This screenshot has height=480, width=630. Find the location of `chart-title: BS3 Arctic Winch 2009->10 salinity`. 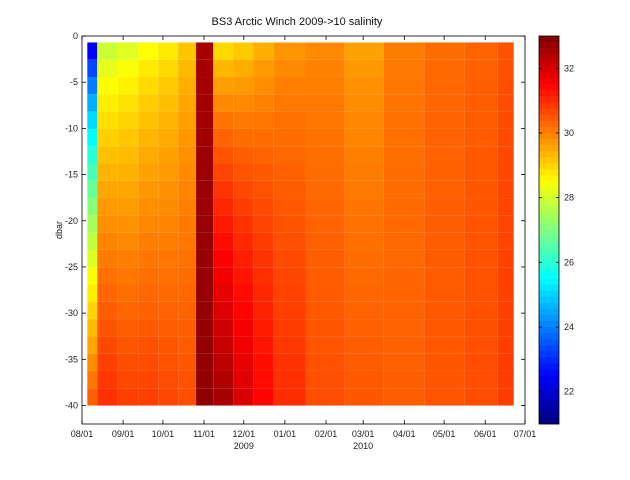

chart-title: BS3 Arctic Winch 2009->10 salinity is located at coordinates (297, 22).